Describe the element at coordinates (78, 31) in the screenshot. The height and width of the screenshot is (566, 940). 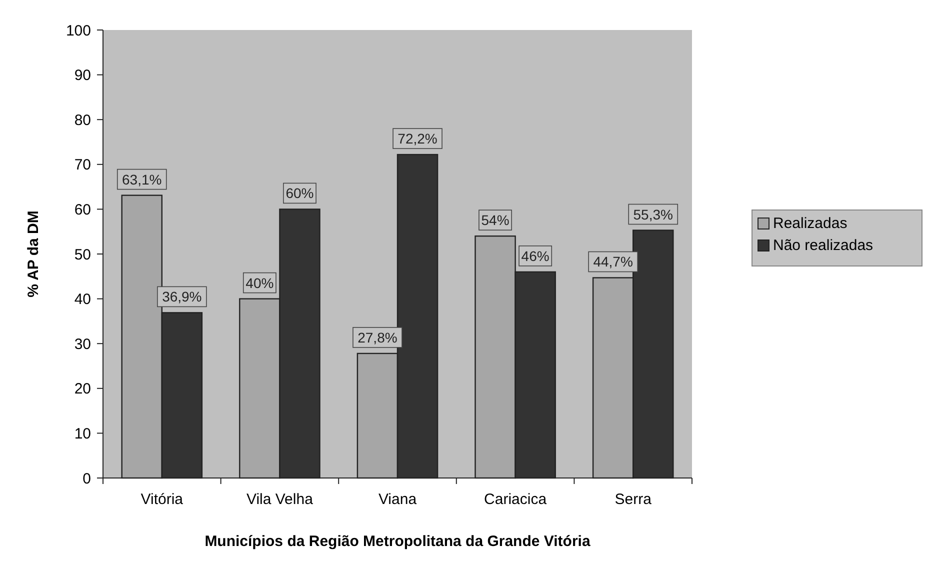
I see `y-tick-label: 100` at that location.